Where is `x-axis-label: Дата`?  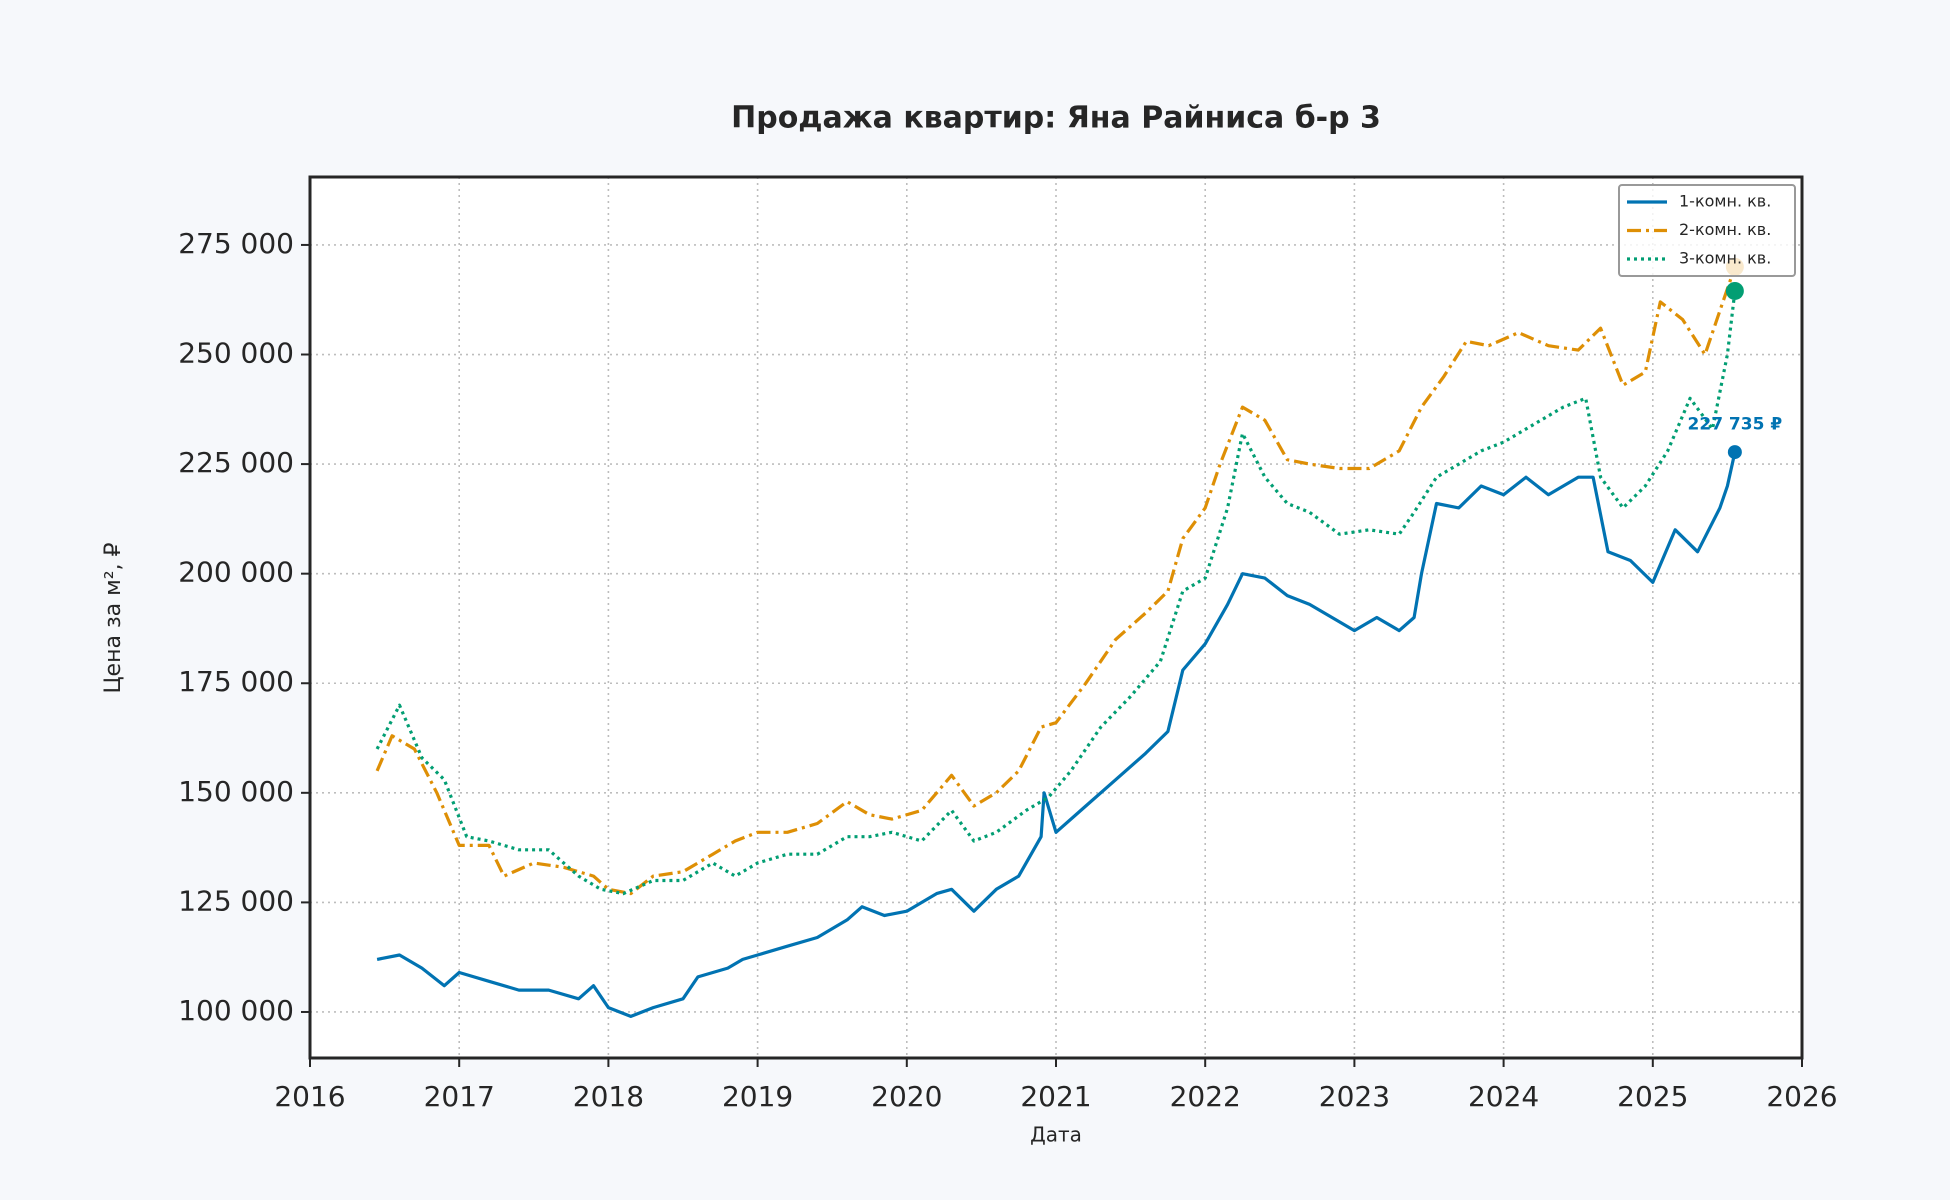
x-axis-label: Дата is located at coordinates (1056, 1135).